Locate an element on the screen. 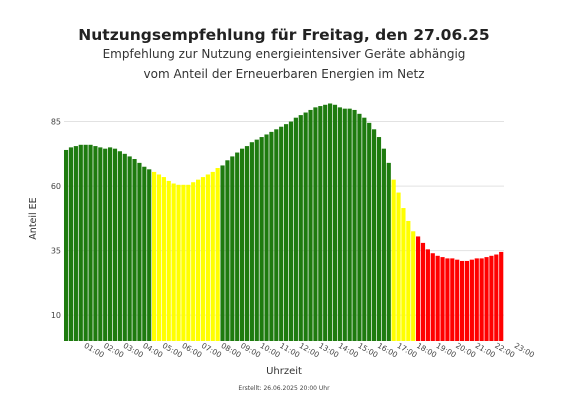 The image size is (568, 406). x-tick-label: 22:00 is located at coordinates (504, 350).